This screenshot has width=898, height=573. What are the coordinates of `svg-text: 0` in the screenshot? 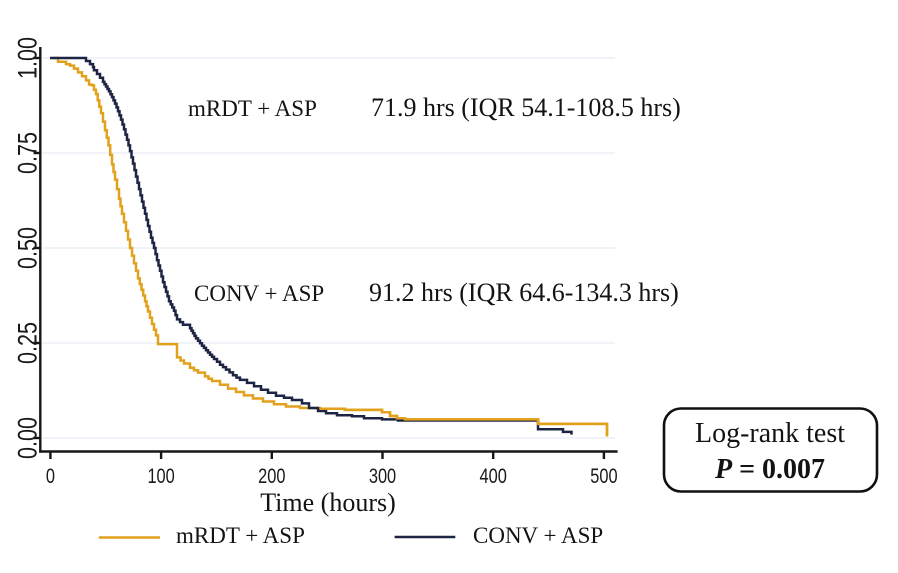 It's located at (50, 475).